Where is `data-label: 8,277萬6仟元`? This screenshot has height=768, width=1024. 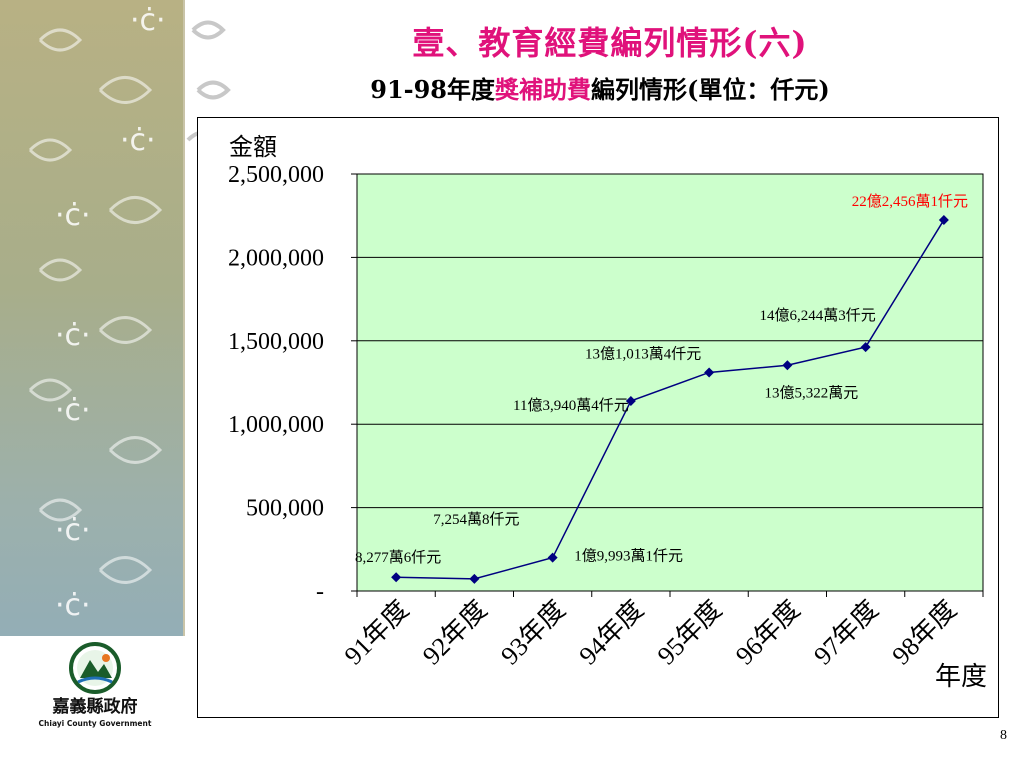 data-label: 8,277萬6仟元 is located at coordinates (398, 557).